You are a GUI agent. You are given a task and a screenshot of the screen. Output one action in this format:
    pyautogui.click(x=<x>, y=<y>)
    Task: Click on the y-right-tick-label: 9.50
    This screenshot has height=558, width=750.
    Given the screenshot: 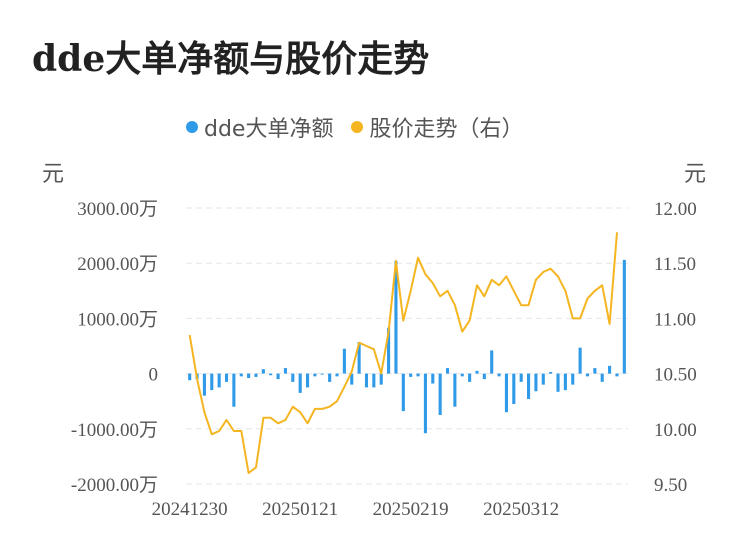 What is the action you would take?
    pyautogui.click(x=670, y=485)
    